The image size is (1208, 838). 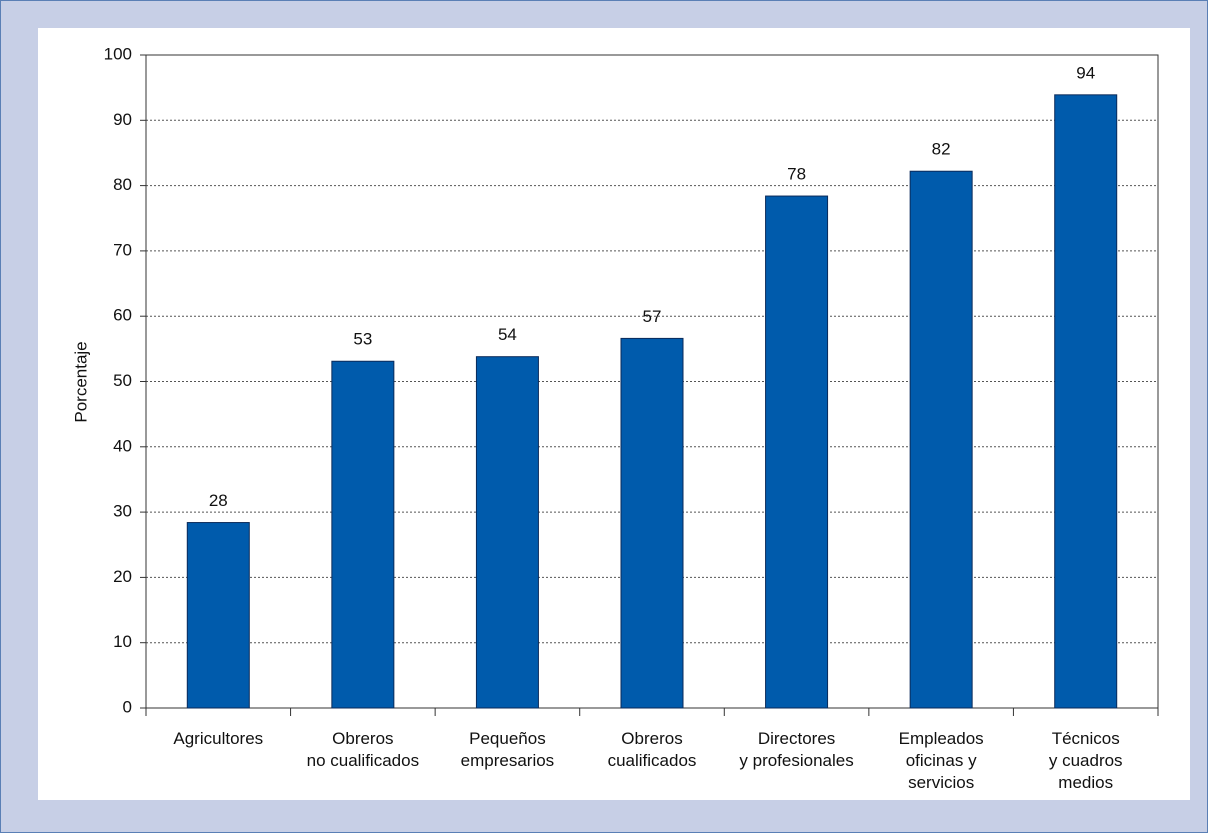 I want to click on x-tick-label: Directores y profesionales, so click(x=796, y=749).